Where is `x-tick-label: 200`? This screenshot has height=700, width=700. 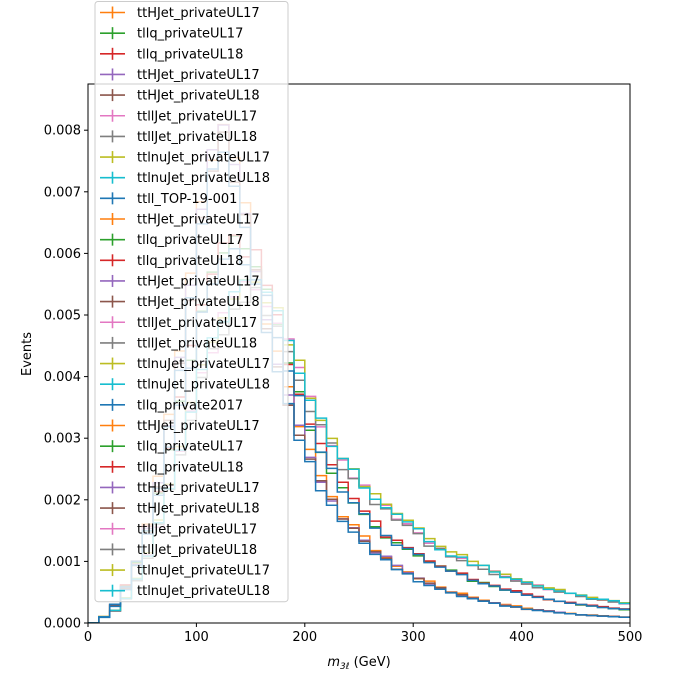 x-tick-label: 200 is located at coordinates (304, 637).